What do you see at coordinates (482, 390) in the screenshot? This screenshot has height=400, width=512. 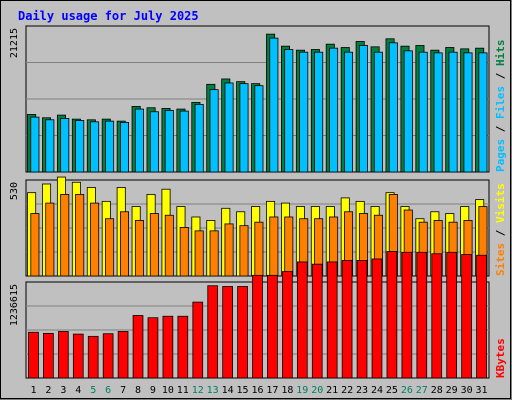 I see `day-label: 31` at bounding box center [482, 390].